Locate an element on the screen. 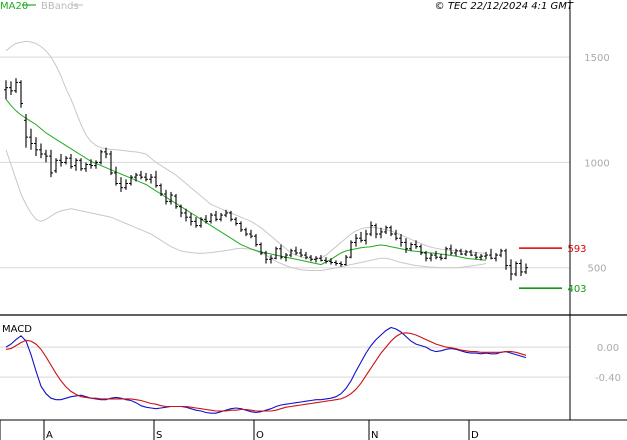 Image resolution: width=627 pixels, height=440 pixels. month-label: O is located at coordinates (260, 435).